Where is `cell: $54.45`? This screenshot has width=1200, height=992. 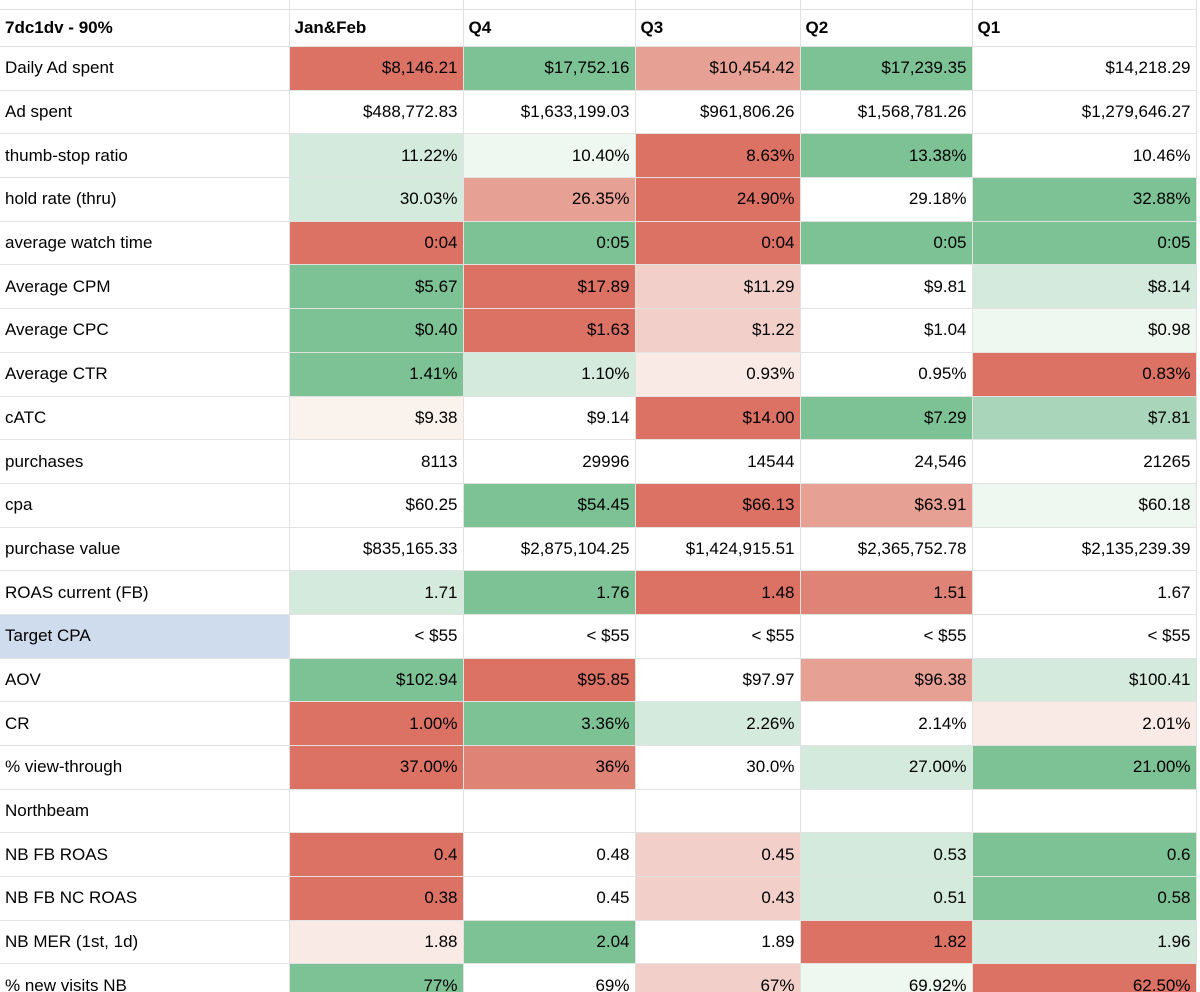 cell: $54.45 is located at coordinates (549, 505).